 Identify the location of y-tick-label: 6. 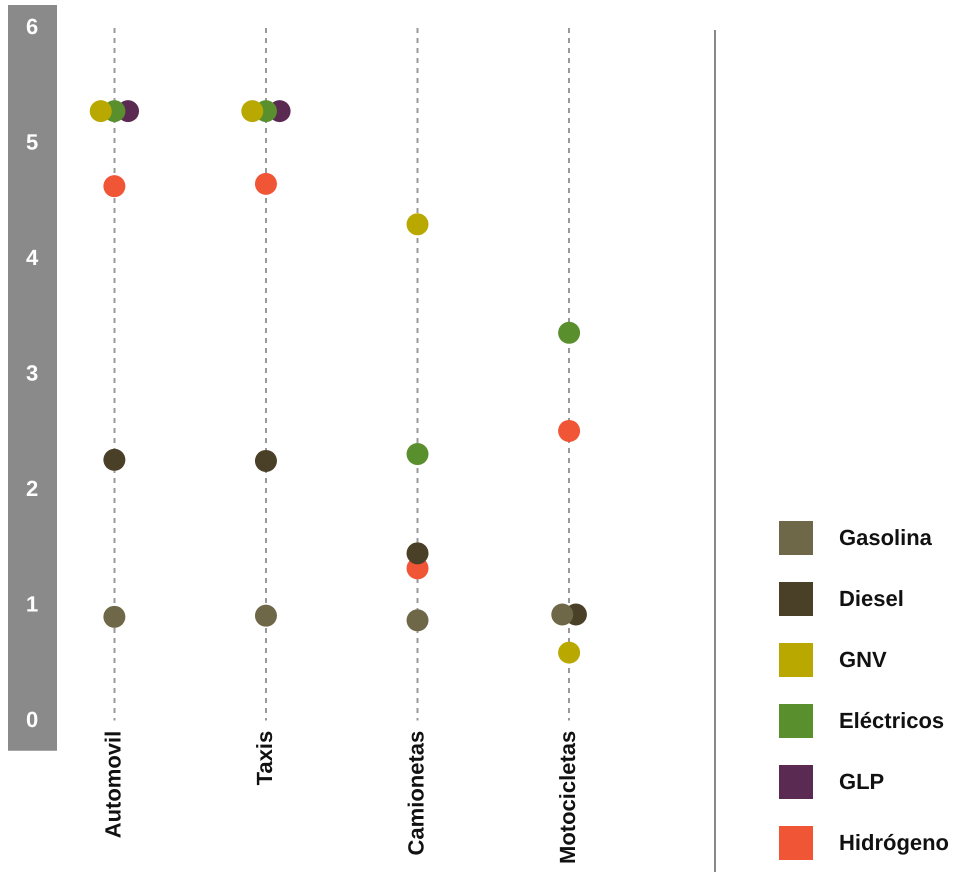
(32, 27).